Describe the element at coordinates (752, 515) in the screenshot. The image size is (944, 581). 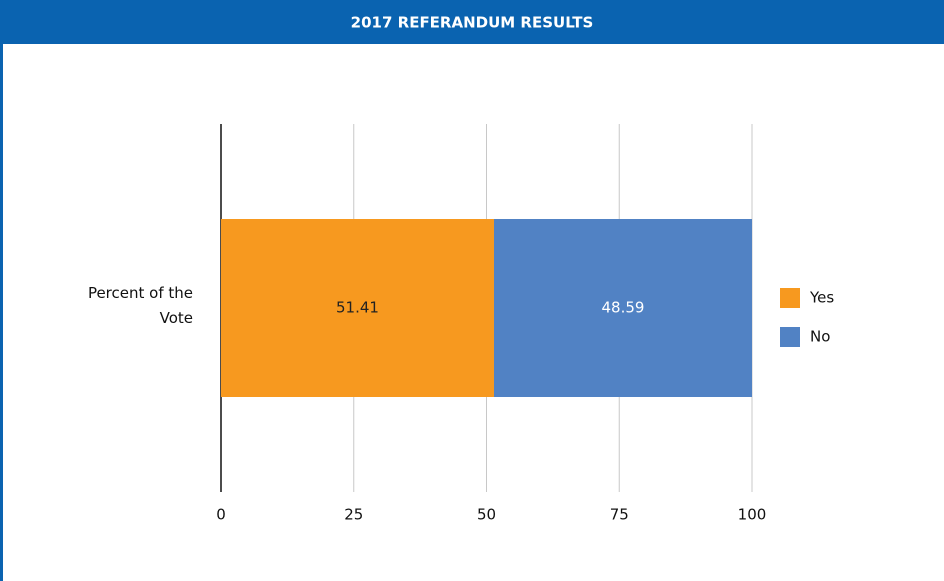
I see `x-tick-label: 100` at that location.